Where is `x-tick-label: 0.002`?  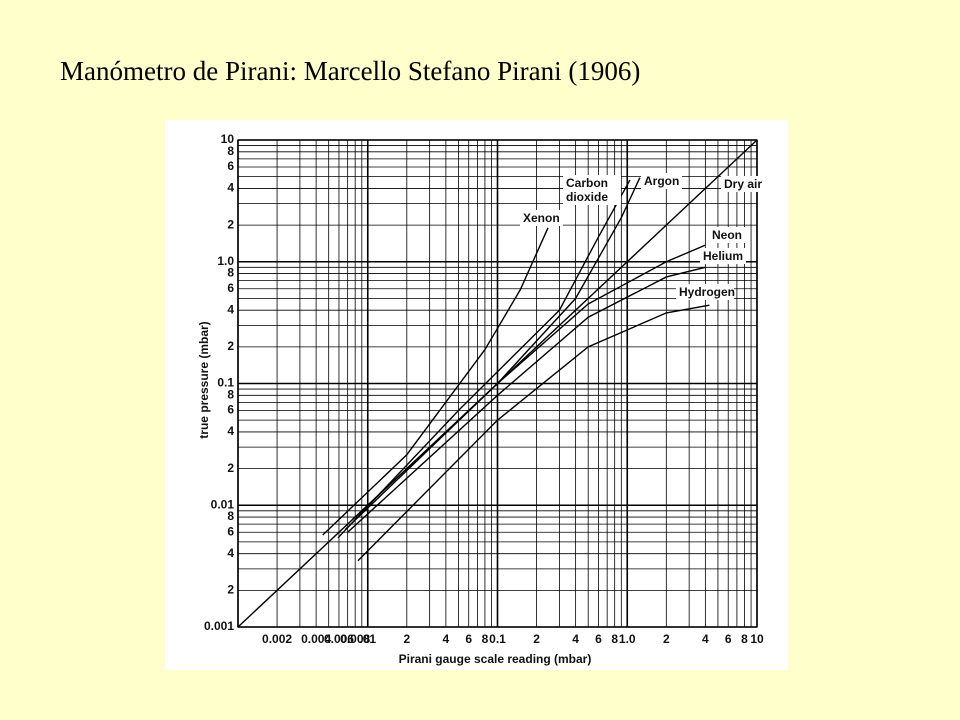 x-tick-label: 0.002 is located at coordinates (277, 639).